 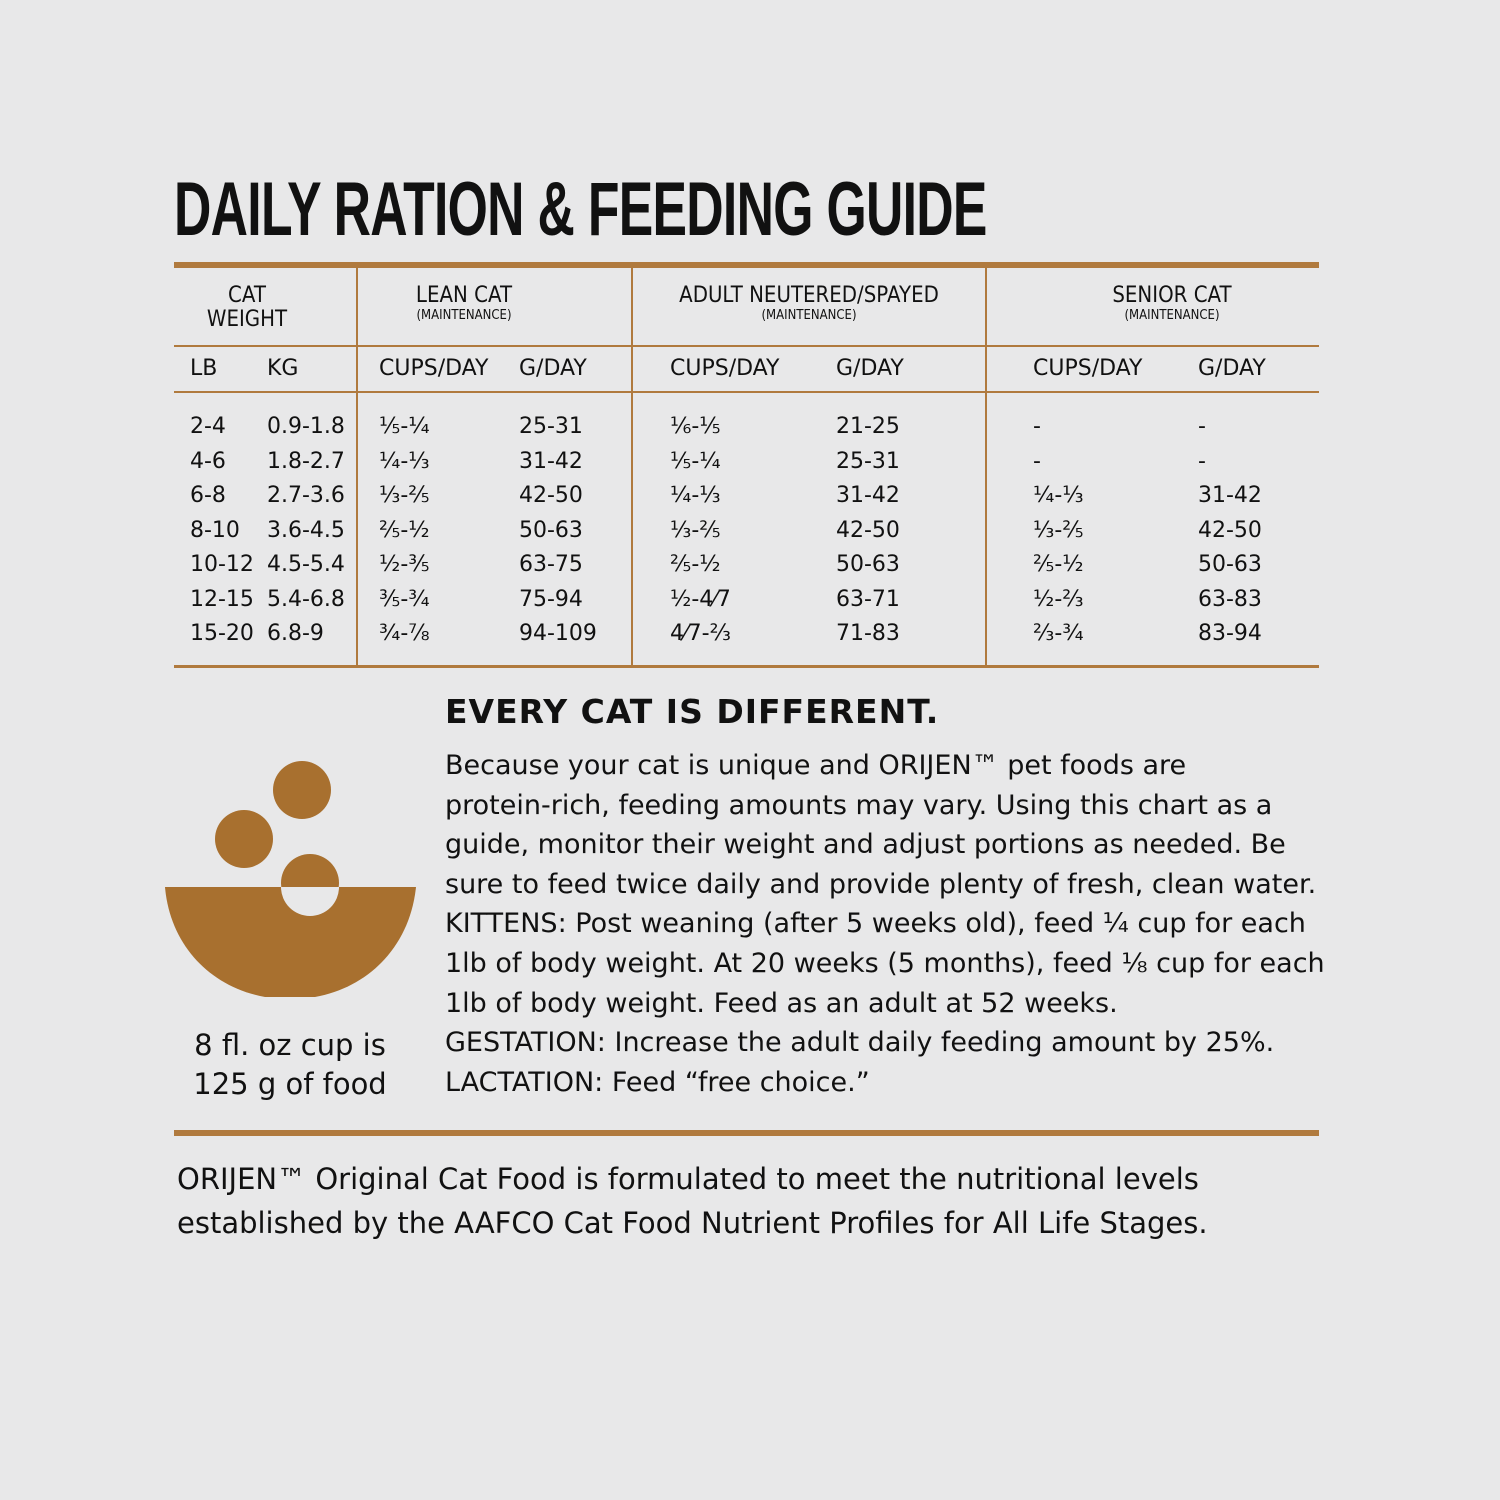 What do you see at coordinates (1172, 295) in the screenshot?
I see `header-label: SENIOR CAT` at bounding box center [1172, 295].